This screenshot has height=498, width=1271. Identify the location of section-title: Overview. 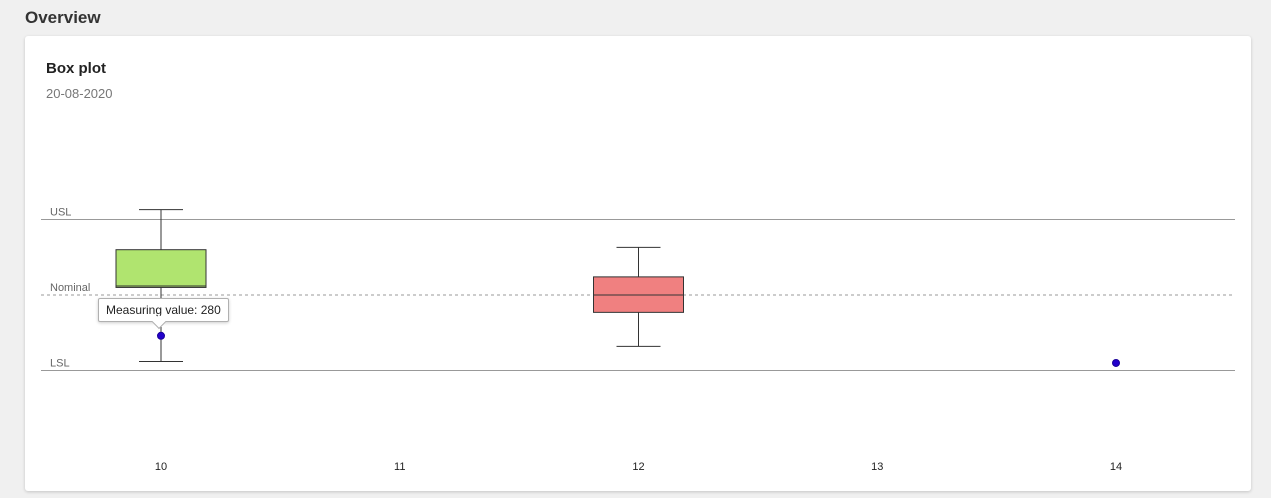
(63, 17).